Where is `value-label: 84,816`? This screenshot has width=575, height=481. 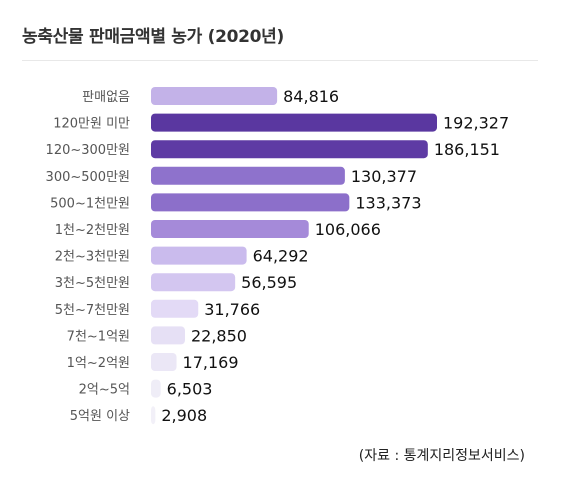
value-label: 84,816 is located at coordinates (311, 96).